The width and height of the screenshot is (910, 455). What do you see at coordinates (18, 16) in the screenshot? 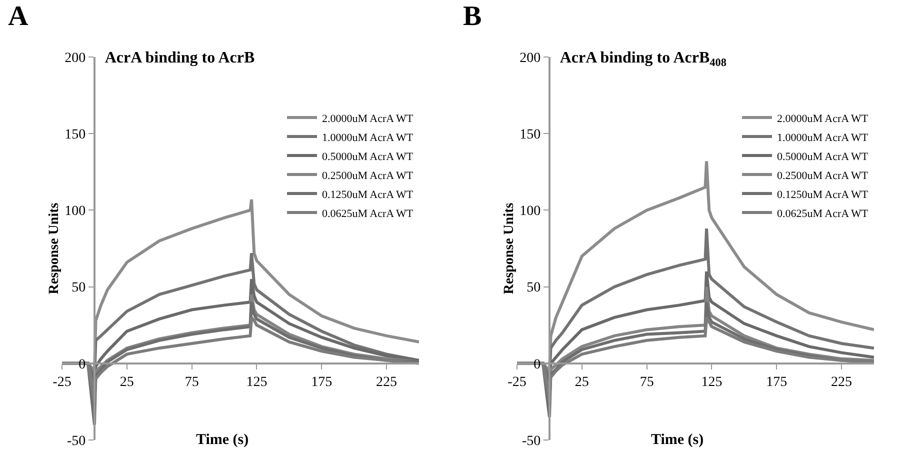
I see `text: A` at bounding box center [18, 16].